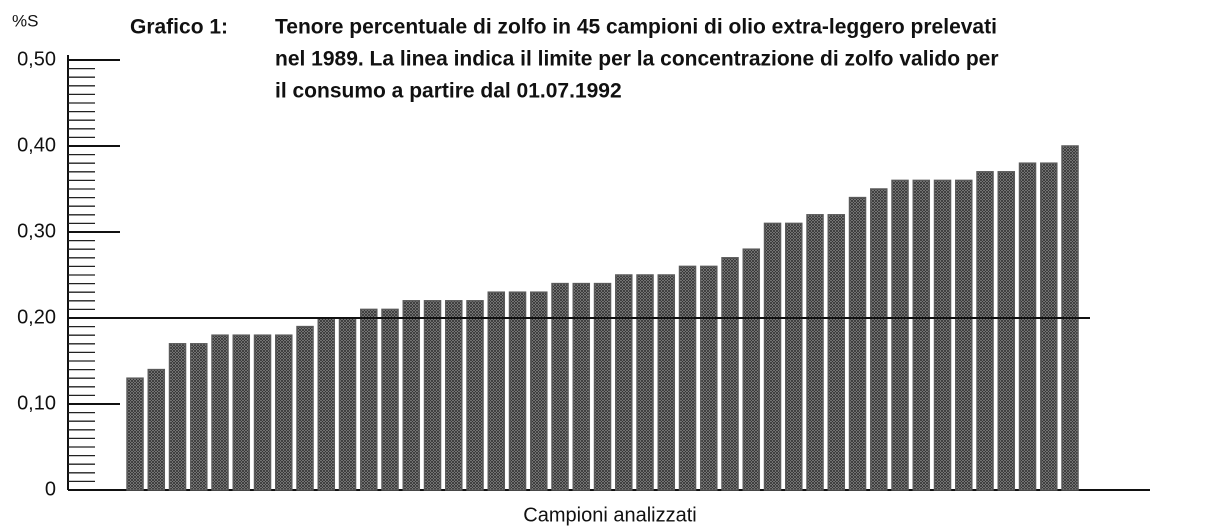 The image size is (1222, 529). What do you see at coordinates (25, 20) in the screenshot?
I see `y-axis-label: %S` at bounding box center [25, 20].